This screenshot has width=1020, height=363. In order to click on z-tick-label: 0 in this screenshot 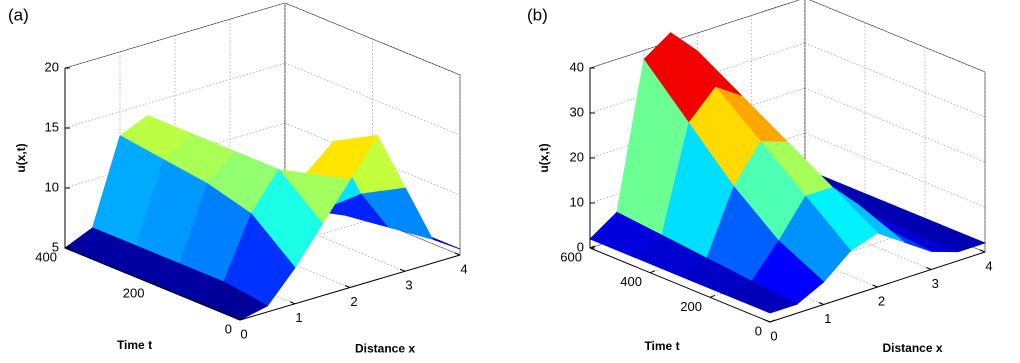, I will do `click(580, 246)`.